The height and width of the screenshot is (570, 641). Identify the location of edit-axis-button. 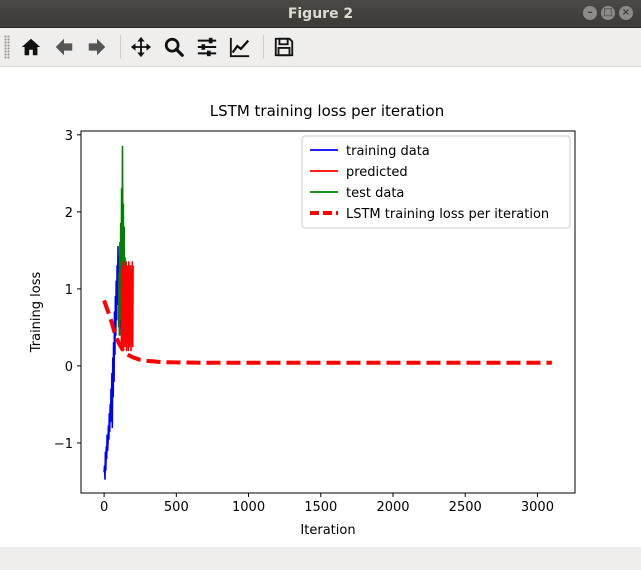
(240, 47).